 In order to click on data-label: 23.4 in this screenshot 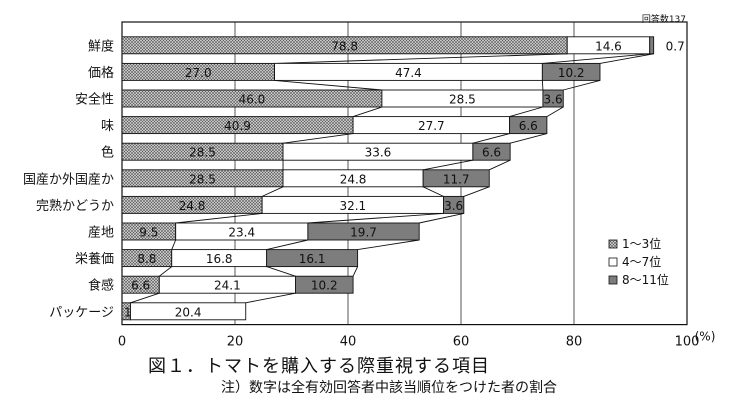, I will do `click(241, 233)`.